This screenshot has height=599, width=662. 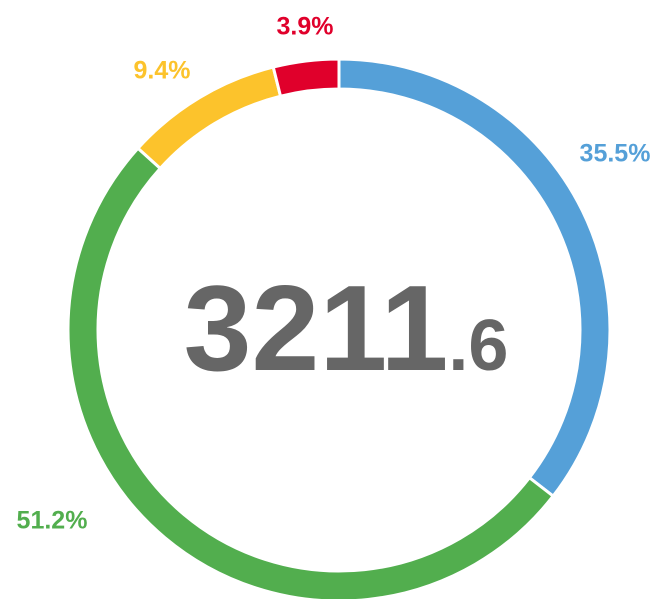 What do you see at coordinates (305, 27) in the screenshot?
I see `segment-label: 3.9%` at bounding box center [305, 27].